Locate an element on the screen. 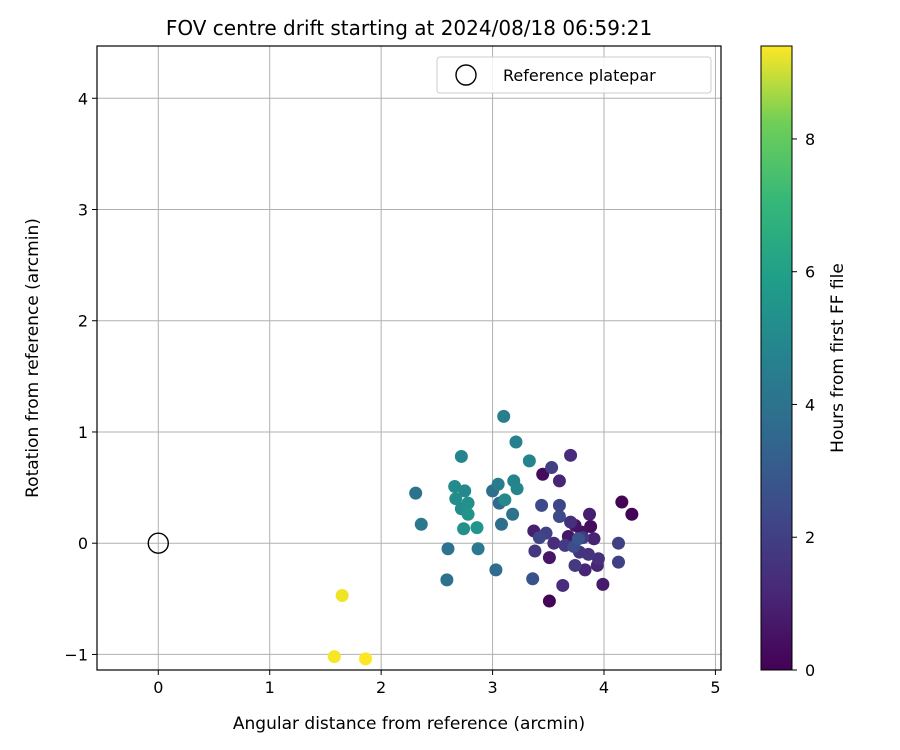  y-tick-label: 0 is located at coordinates (83, 543).